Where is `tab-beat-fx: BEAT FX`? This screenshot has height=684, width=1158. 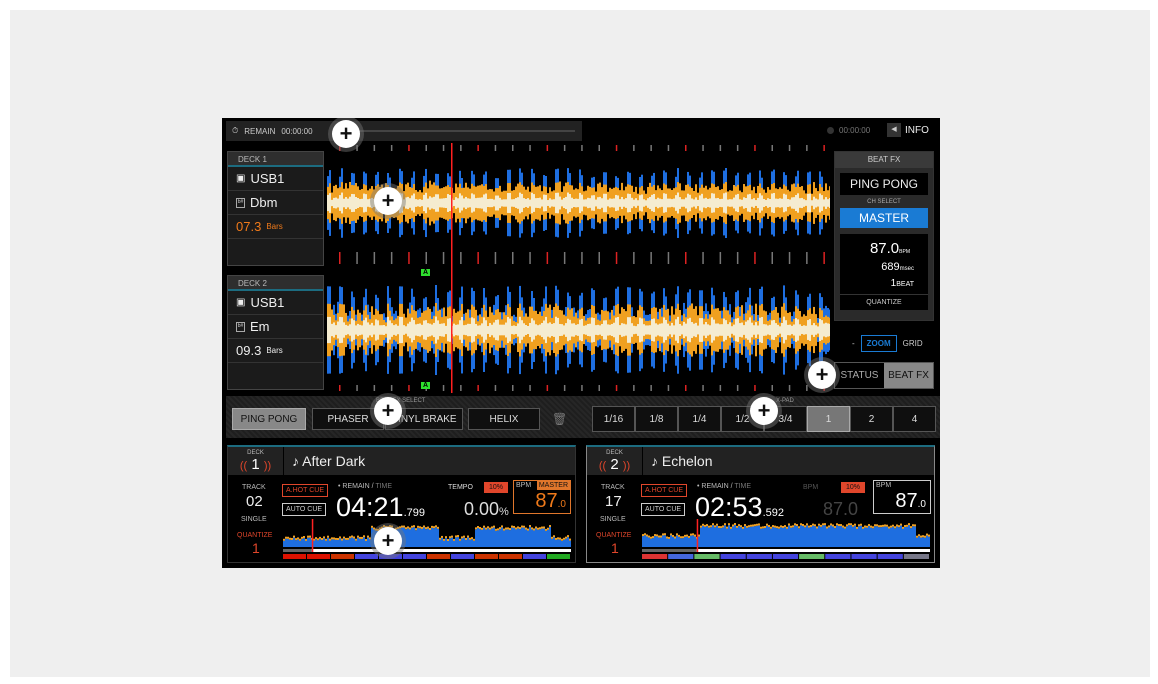 tab-beat-fx: BEAT FX is located at coordinates (908, 375).